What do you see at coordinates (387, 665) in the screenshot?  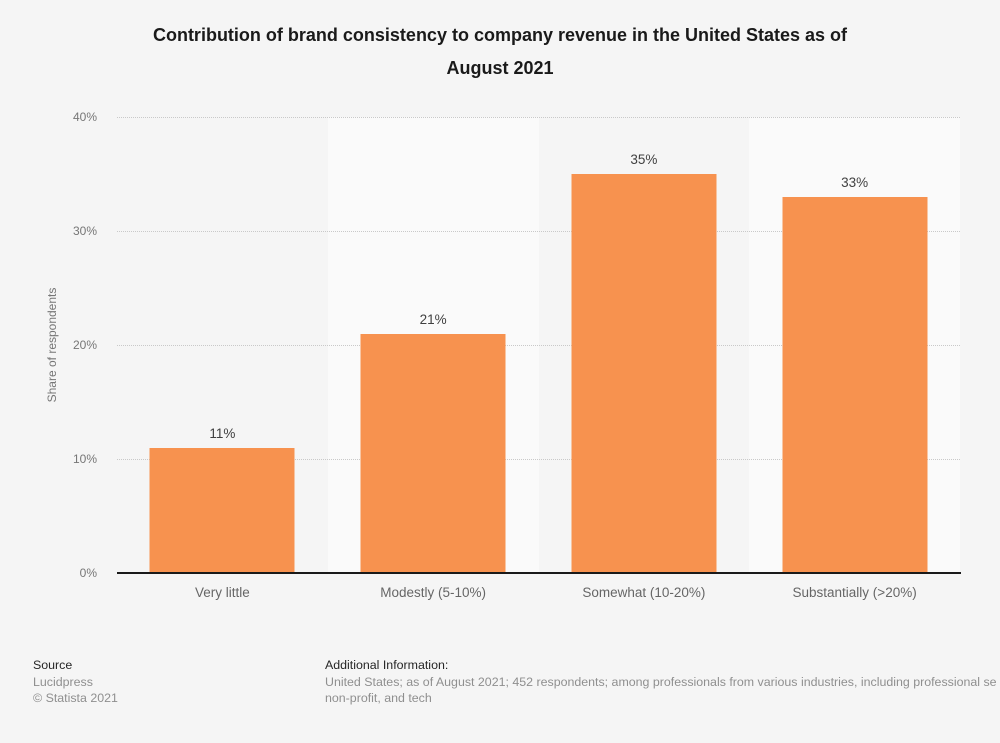 I see `additional-info-label: Additional Information:` at bounding box center [387, 665].